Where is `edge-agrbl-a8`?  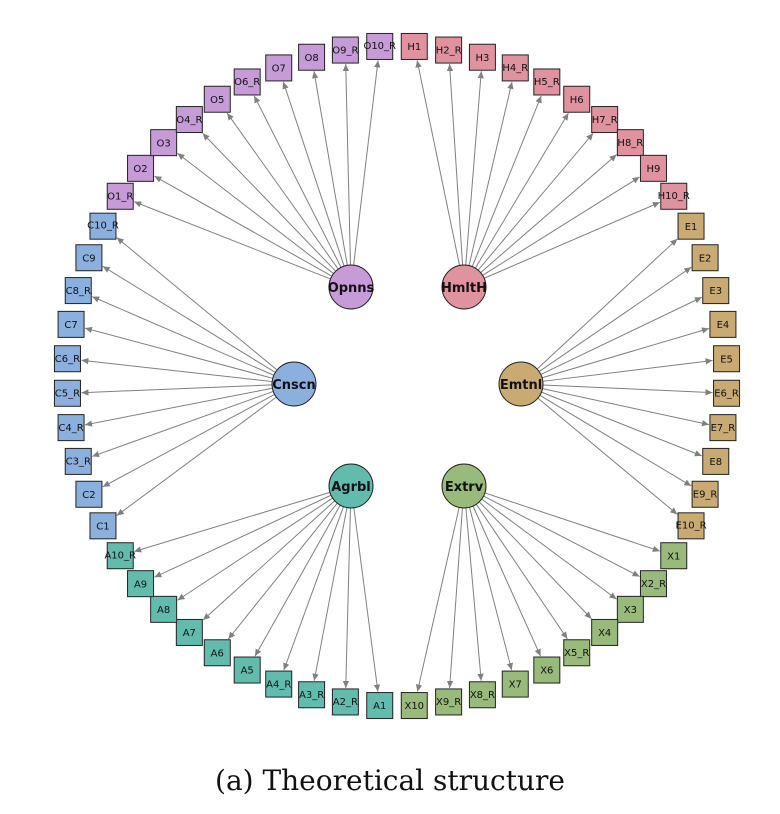
edge-agrbl-a8 is located at coordinates (255, 549).